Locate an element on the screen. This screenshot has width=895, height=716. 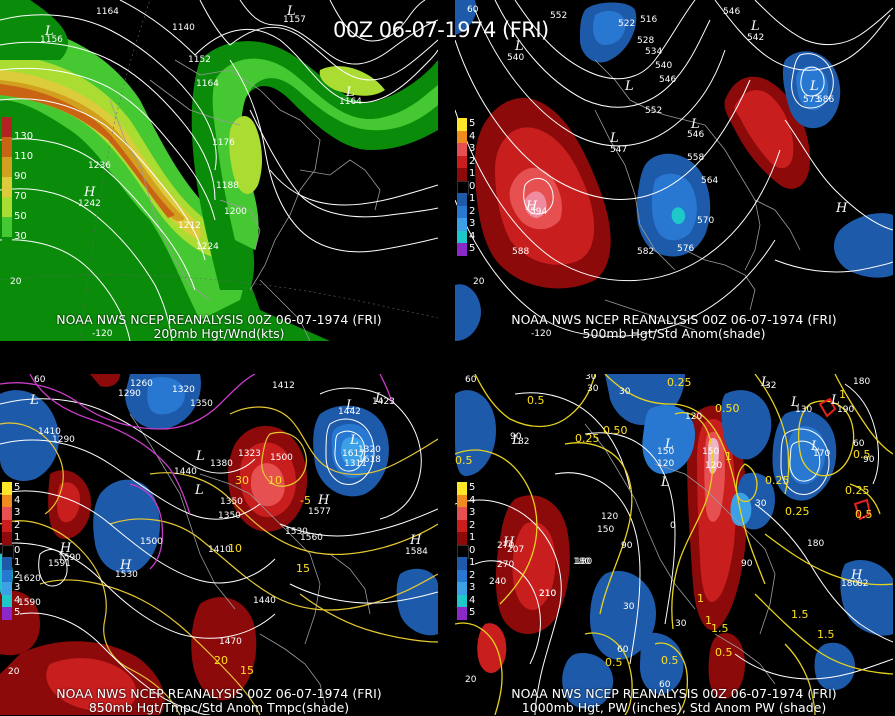
svg-text: 1442 is located at coordinates (349, 412).